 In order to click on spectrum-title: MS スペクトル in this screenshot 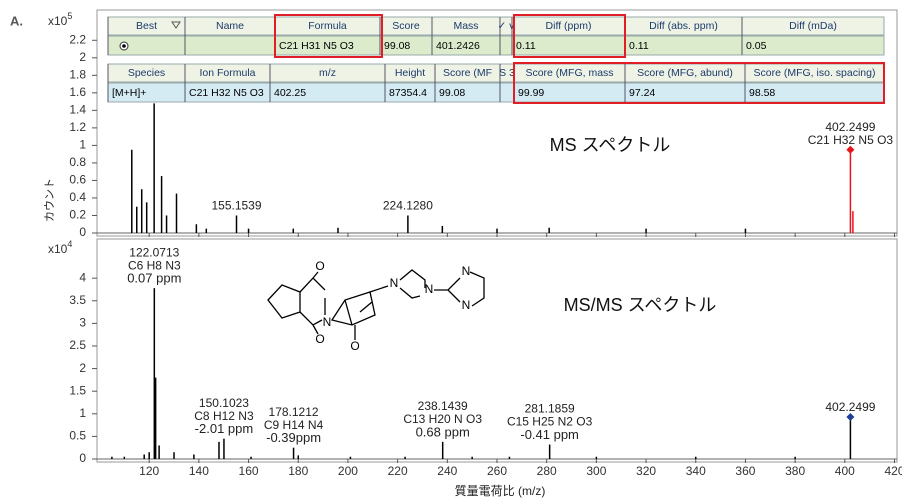, I will do `click(610, 145)`.